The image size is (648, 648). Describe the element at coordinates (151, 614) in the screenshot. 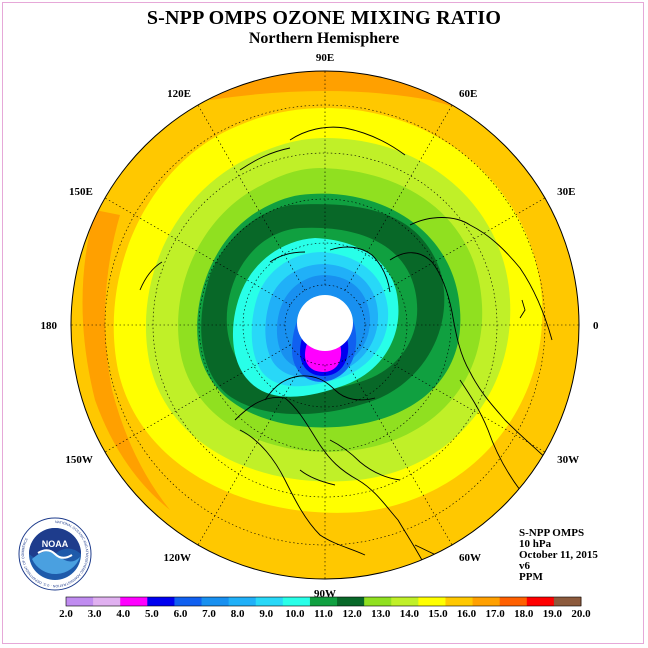

I see `colorbar-label-3: 5.0` at that location.